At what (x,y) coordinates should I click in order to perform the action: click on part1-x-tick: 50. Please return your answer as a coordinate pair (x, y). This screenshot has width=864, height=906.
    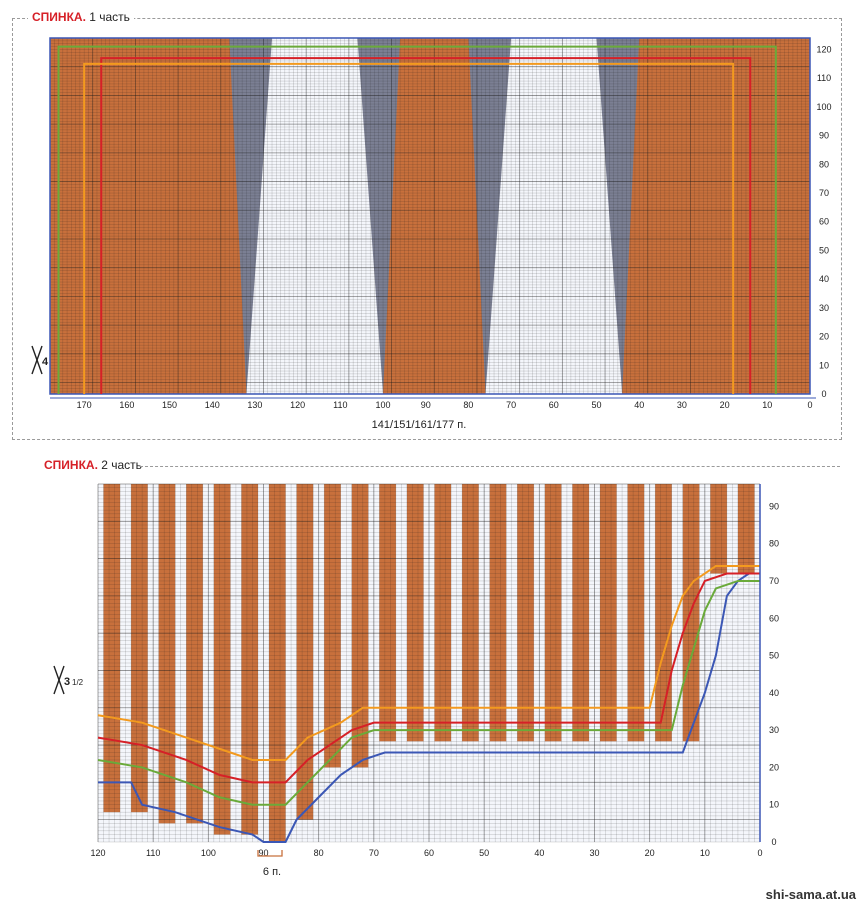
    Looking at the image, I should click on (597, 405).